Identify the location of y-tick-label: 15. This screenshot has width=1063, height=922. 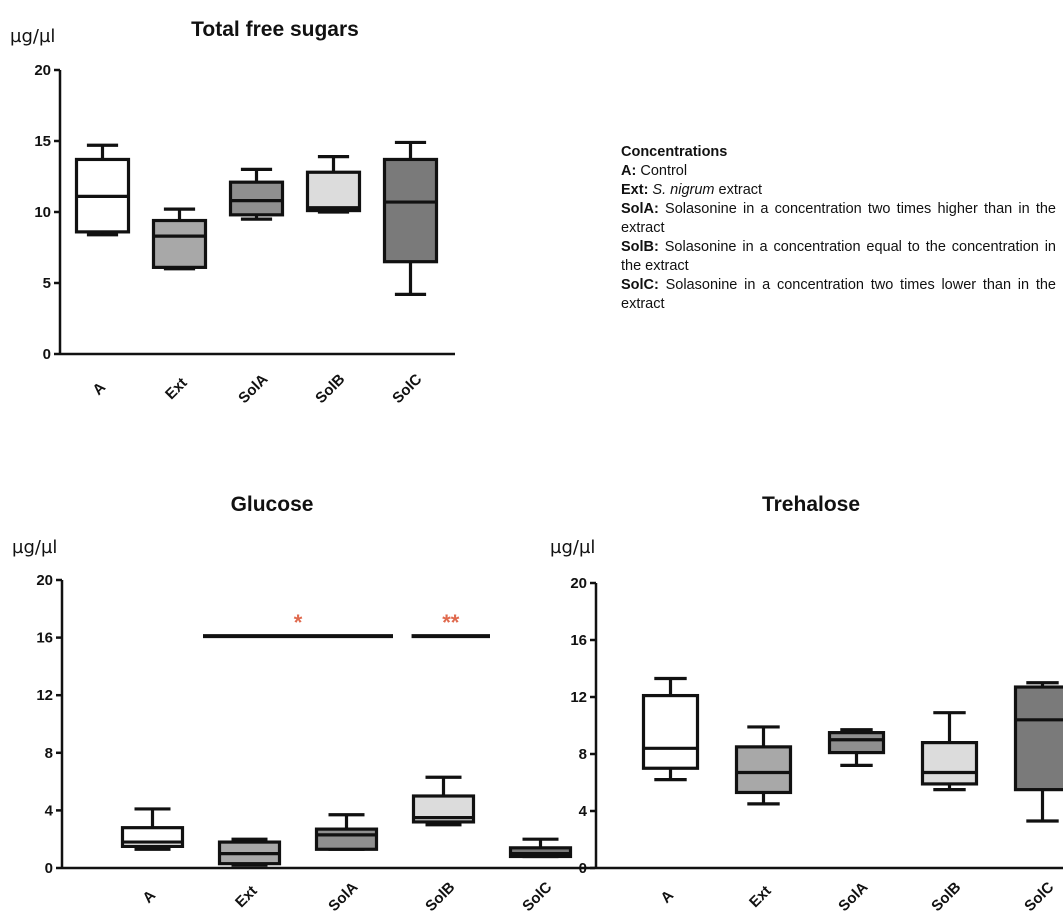
(42, 141).